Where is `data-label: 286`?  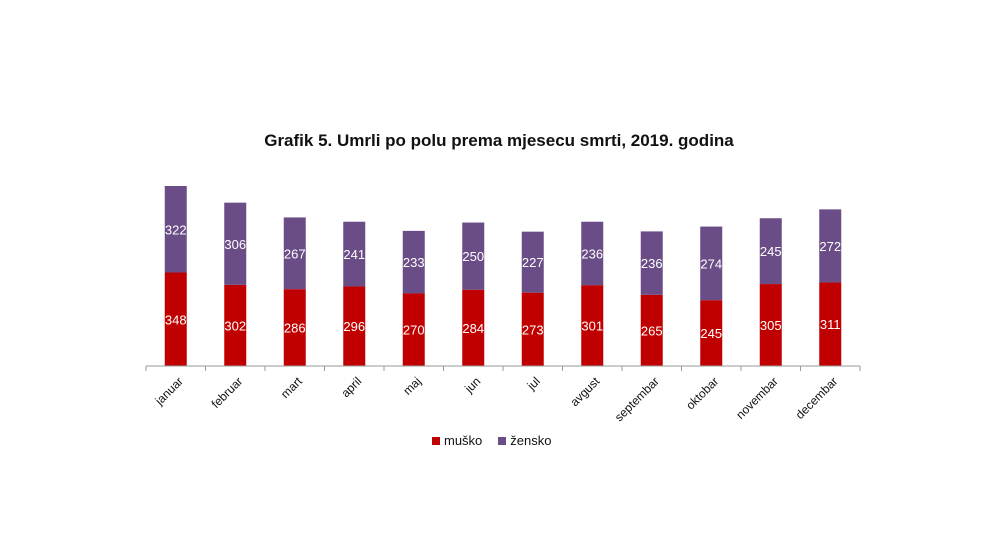
data-label: 286 is located at coordinates (295, 328).